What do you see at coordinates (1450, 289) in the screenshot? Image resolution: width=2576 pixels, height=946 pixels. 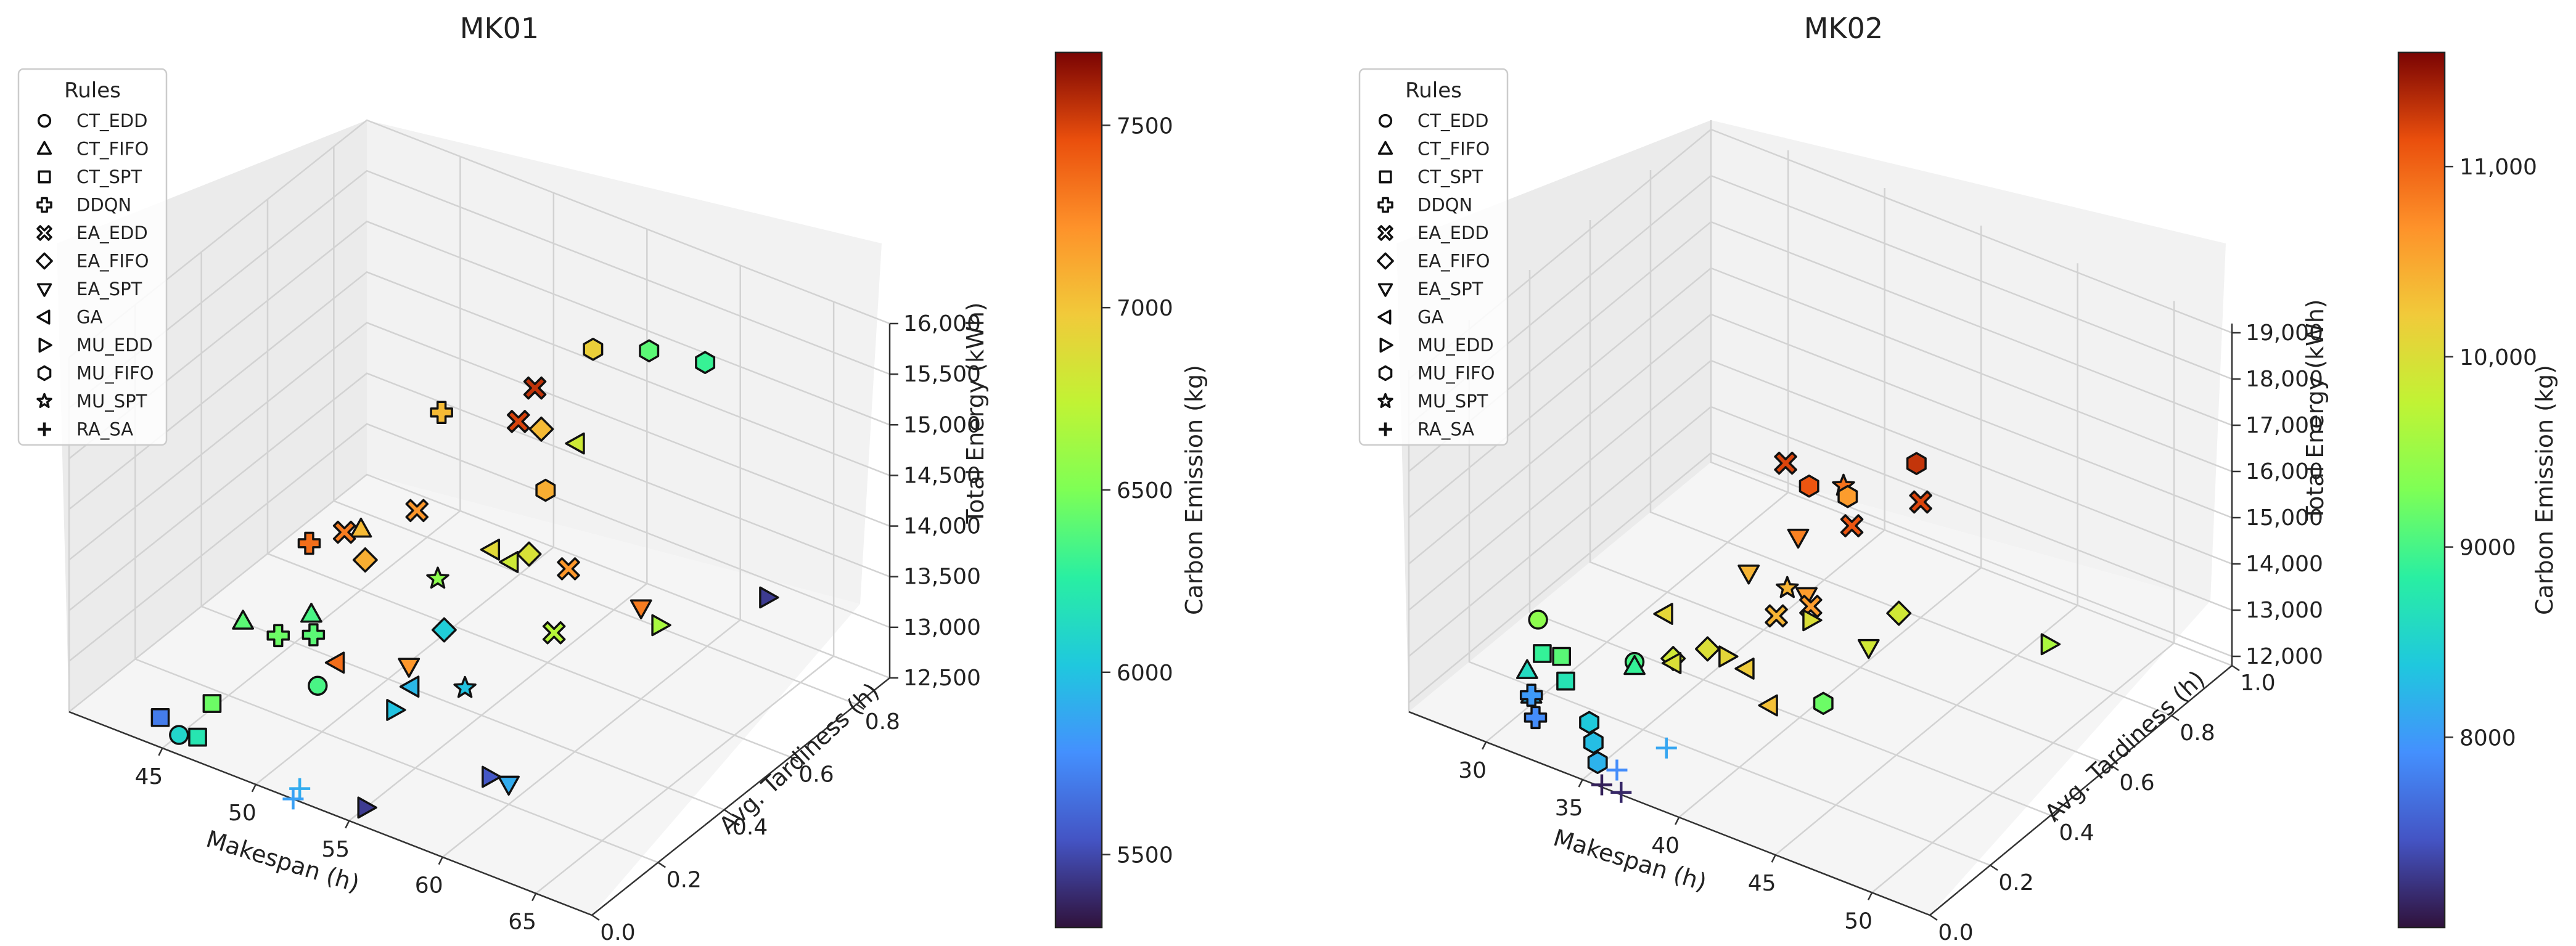 I see `legend-label: EA_SPT` at bounding box center [1450, 289].